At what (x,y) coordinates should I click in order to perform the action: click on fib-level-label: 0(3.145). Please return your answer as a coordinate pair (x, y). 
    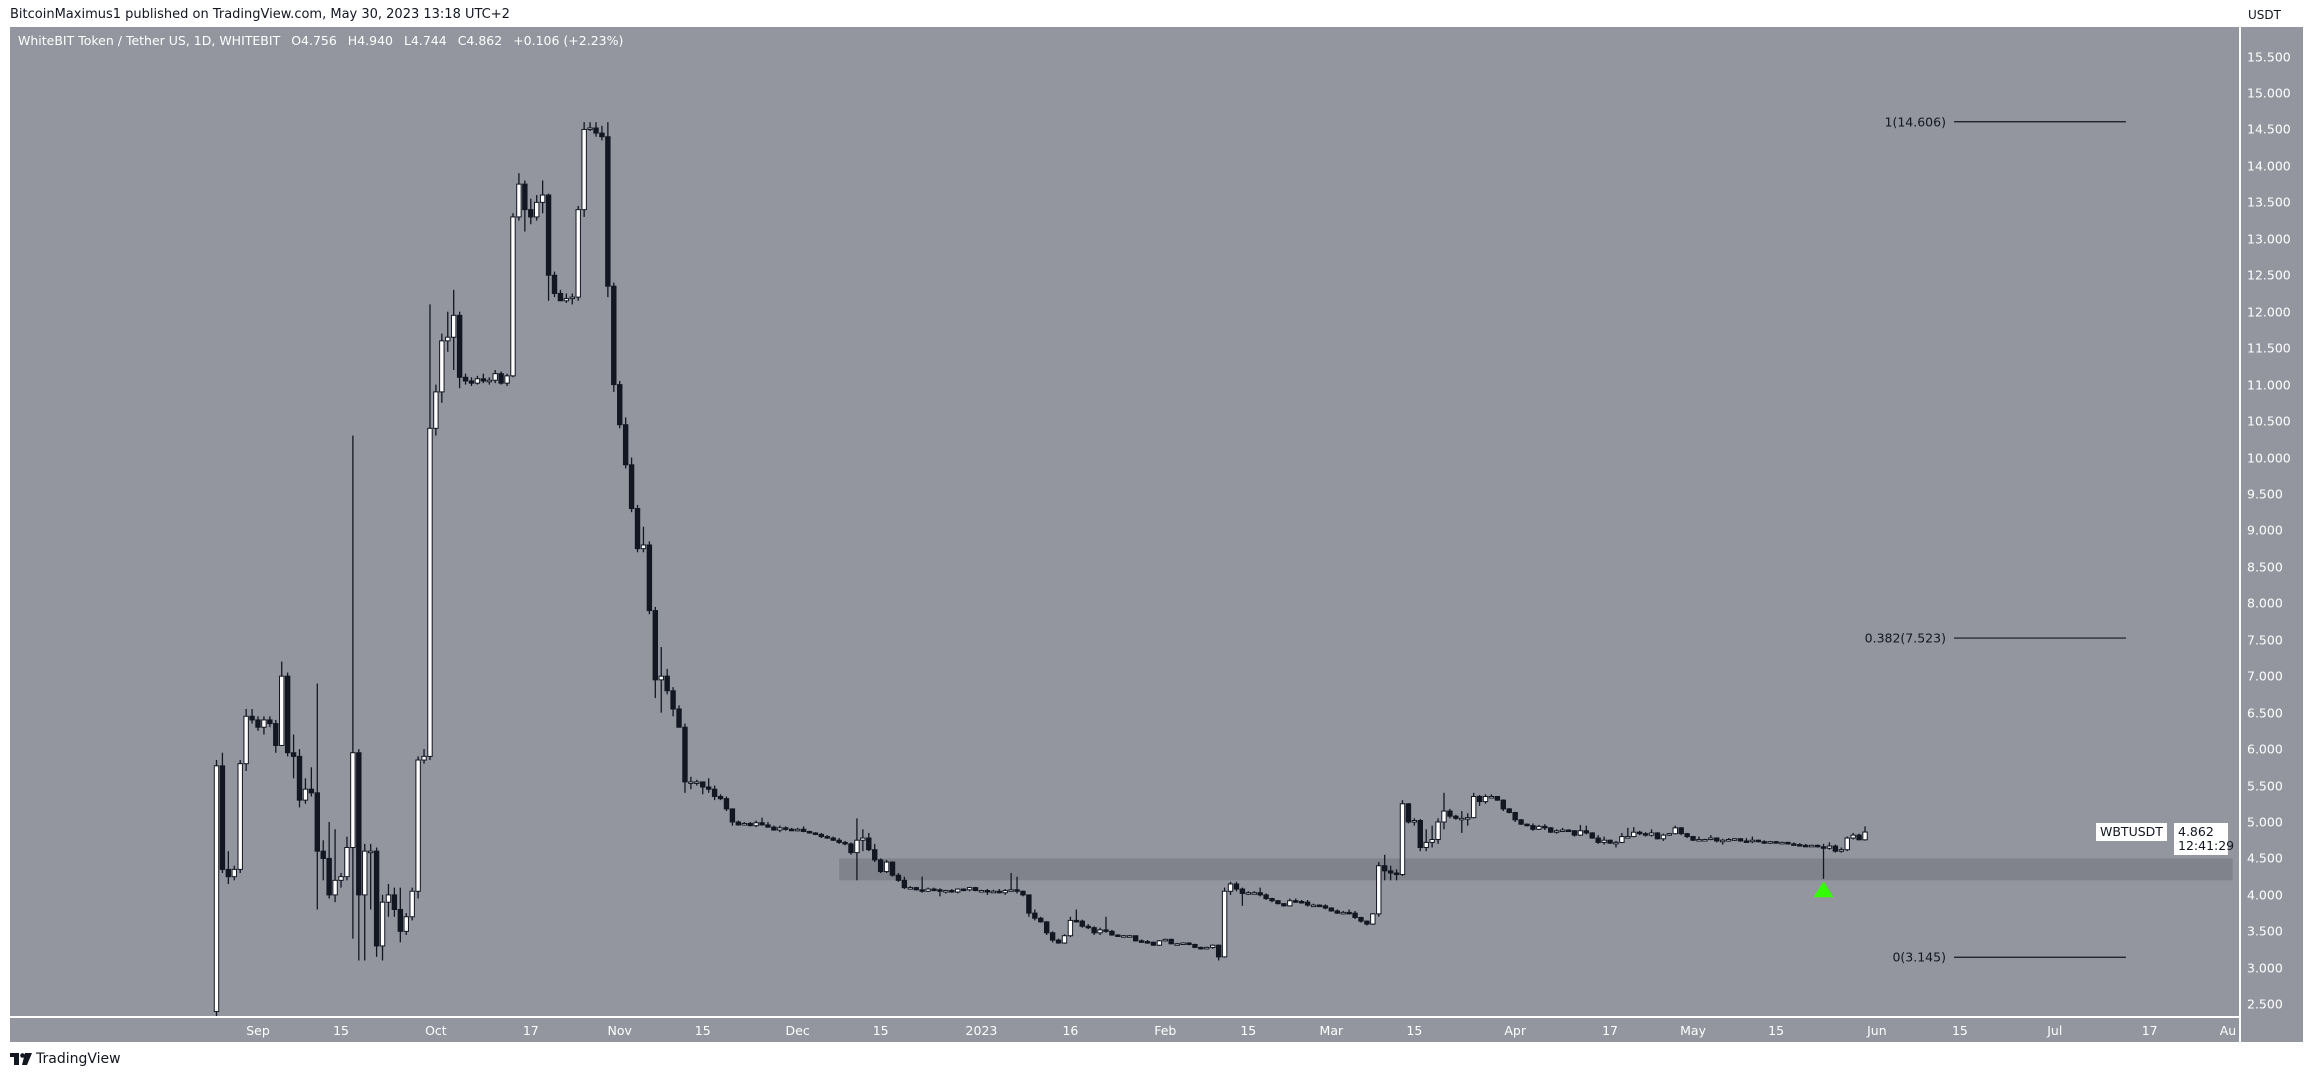
    Looking at the image, I should click on (1919, 957).